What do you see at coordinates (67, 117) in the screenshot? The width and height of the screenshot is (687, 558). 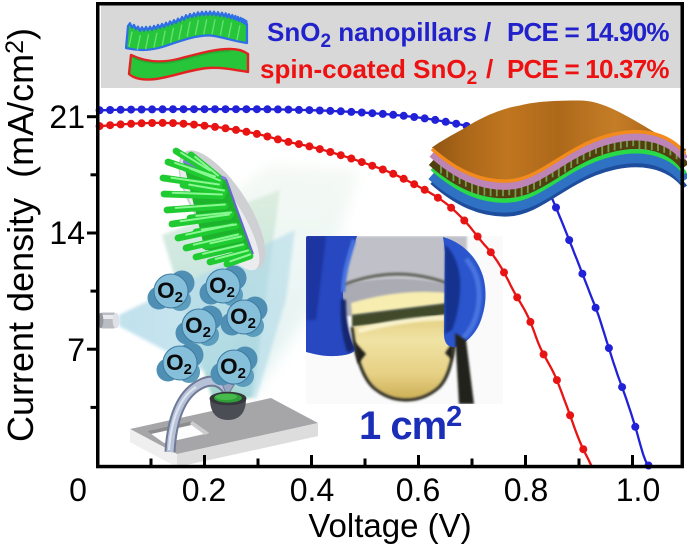 I see `svg-text: 21` at bounding box center [67, 117].